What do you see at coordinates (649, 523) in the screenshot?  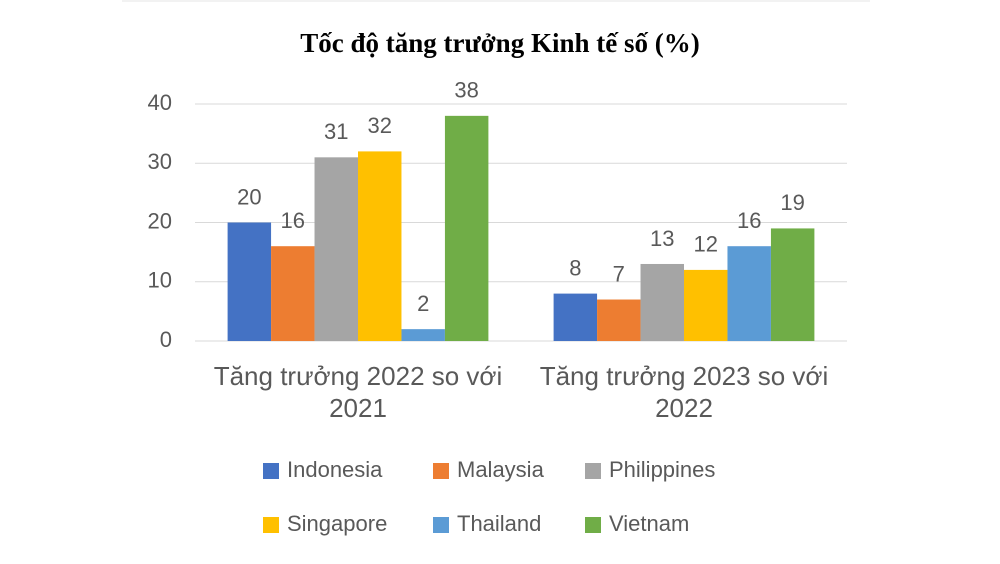 I see `legend-label: Vietnam` at bounding box center [649, 523].